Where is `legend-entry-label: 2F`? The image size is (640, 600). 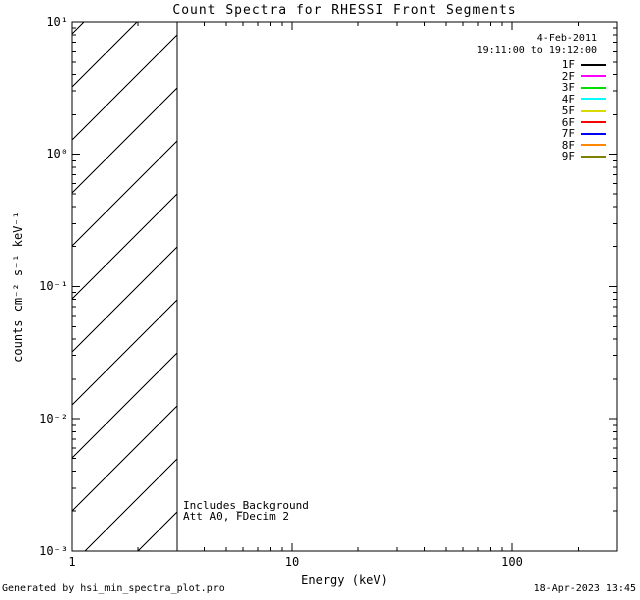 legend-entry-label: 2F is located at coordinates (568, 76).